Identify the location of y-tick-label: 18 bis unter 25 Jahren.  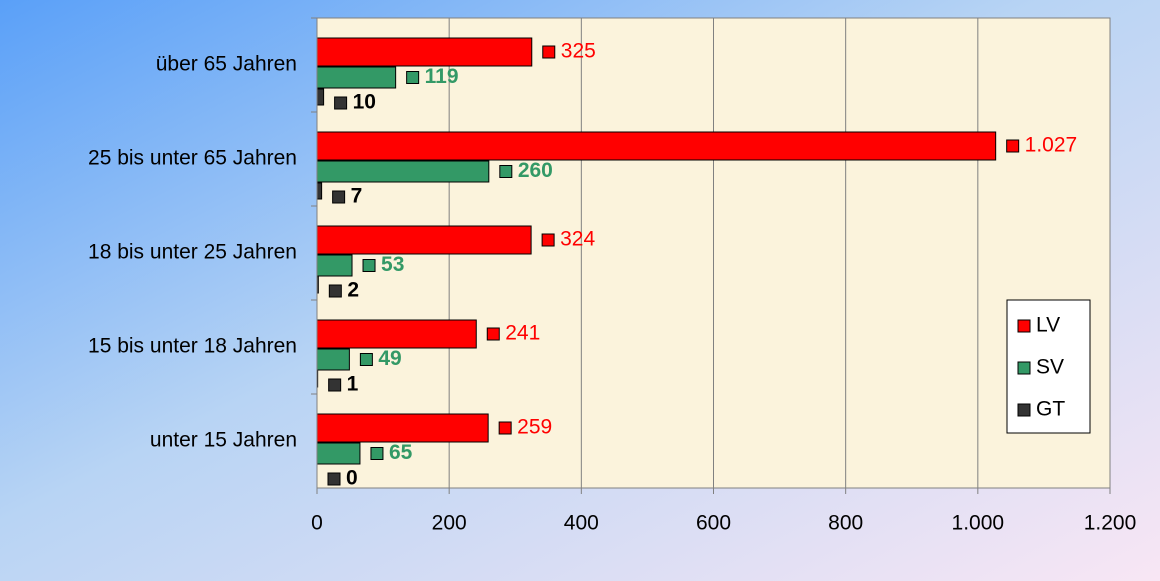
(192, 252).